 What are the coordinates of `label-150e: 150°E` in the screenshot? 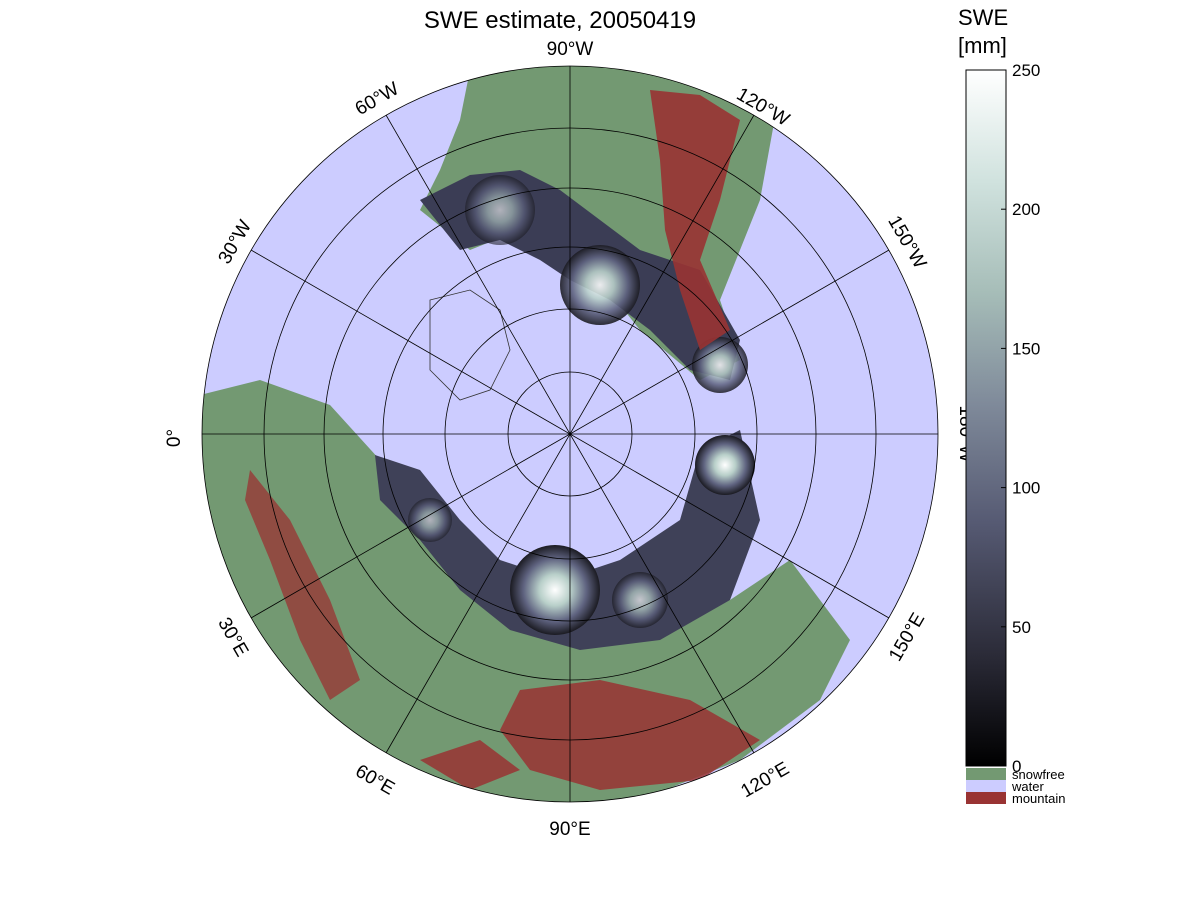 It's located at (907, 637).